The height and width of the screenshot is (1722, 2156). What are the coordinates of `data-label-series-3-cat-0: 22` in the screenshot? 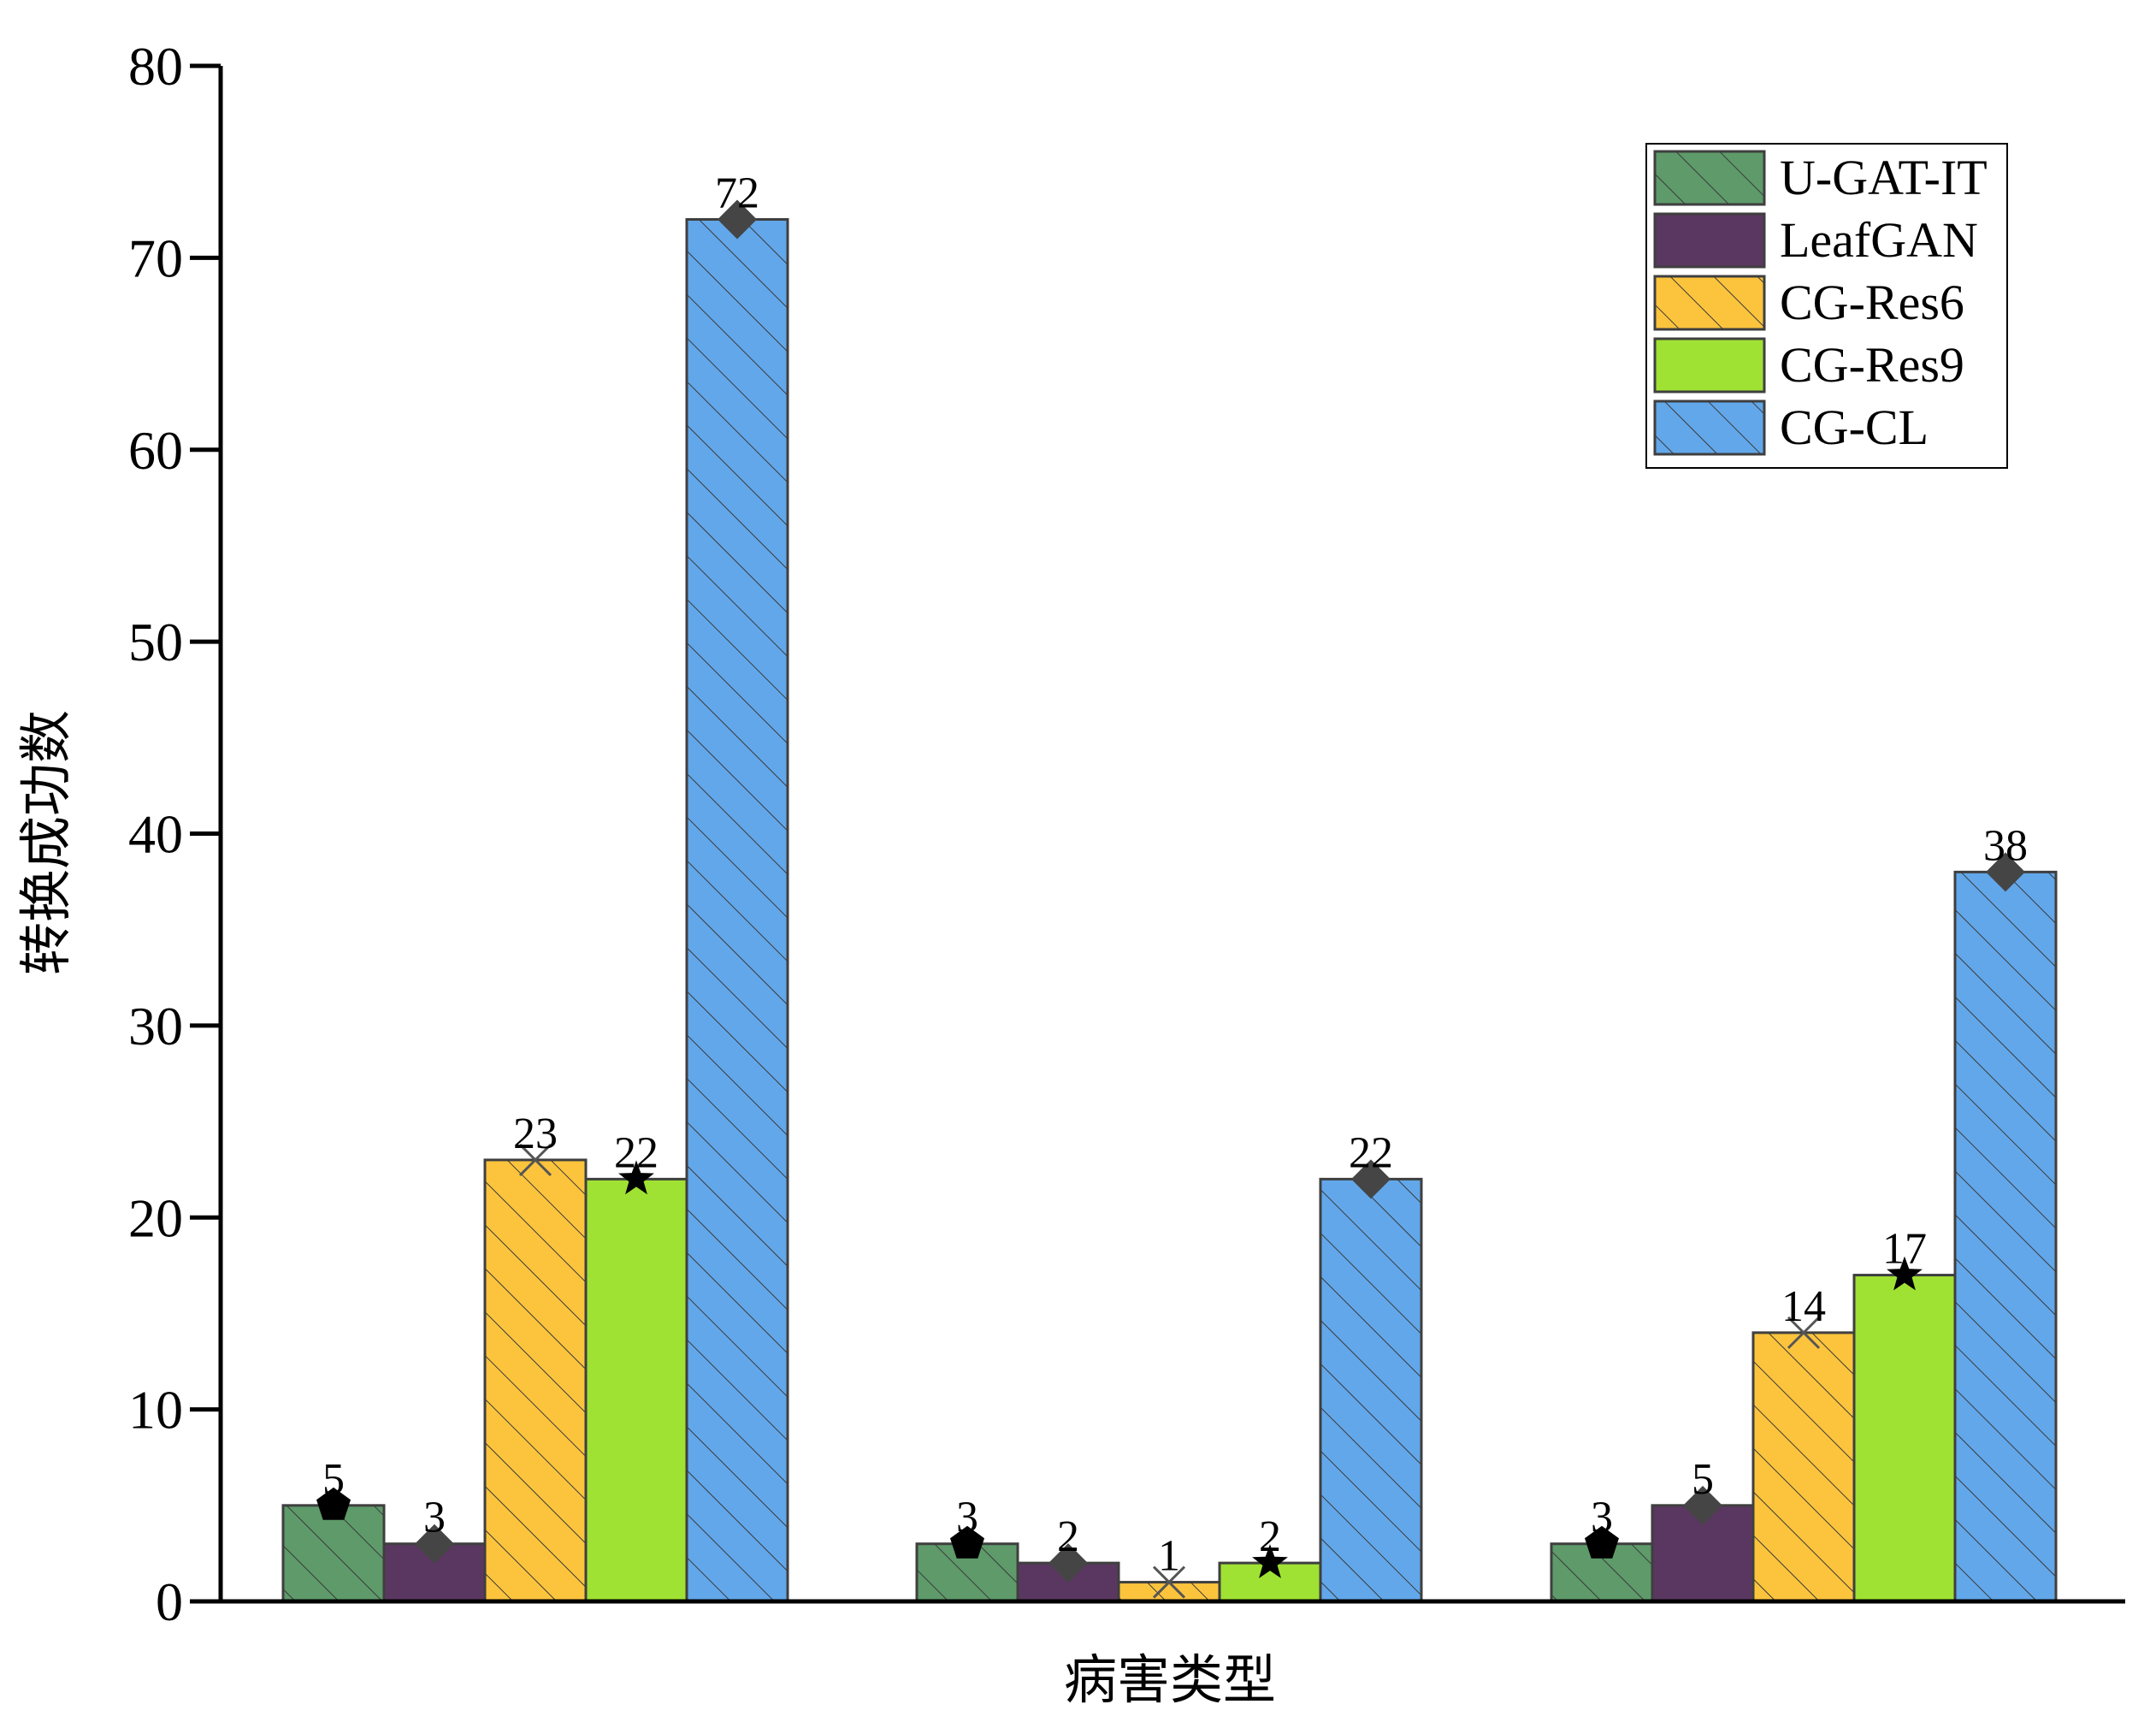 It's located at (636, 1153).